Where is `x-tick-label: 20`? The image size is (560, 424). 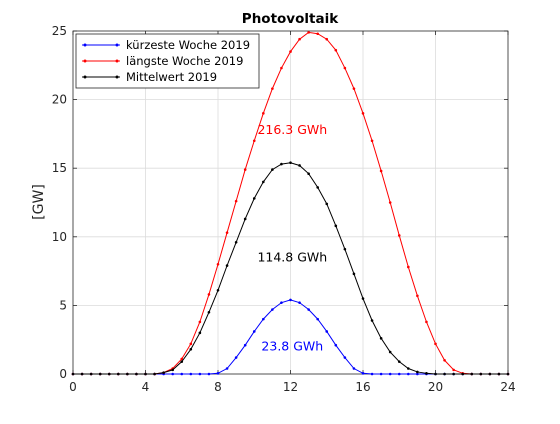 x-tick-label: 20 is located at coordinates (435, 387).